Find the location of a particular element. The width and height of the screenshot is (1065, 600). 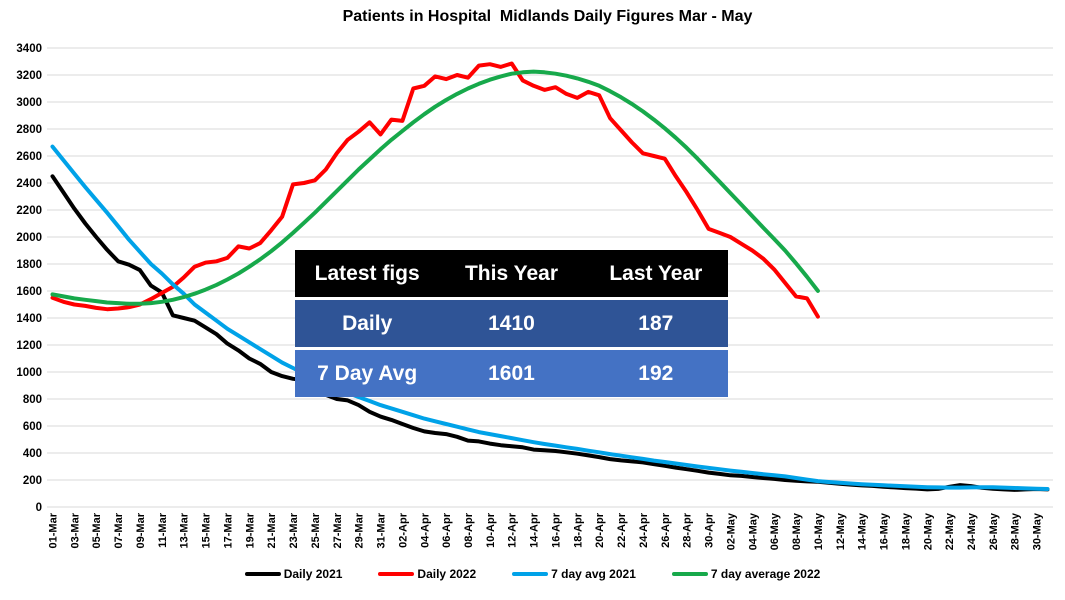

y-tick-label: 600 is located at coordinates (32, 427).